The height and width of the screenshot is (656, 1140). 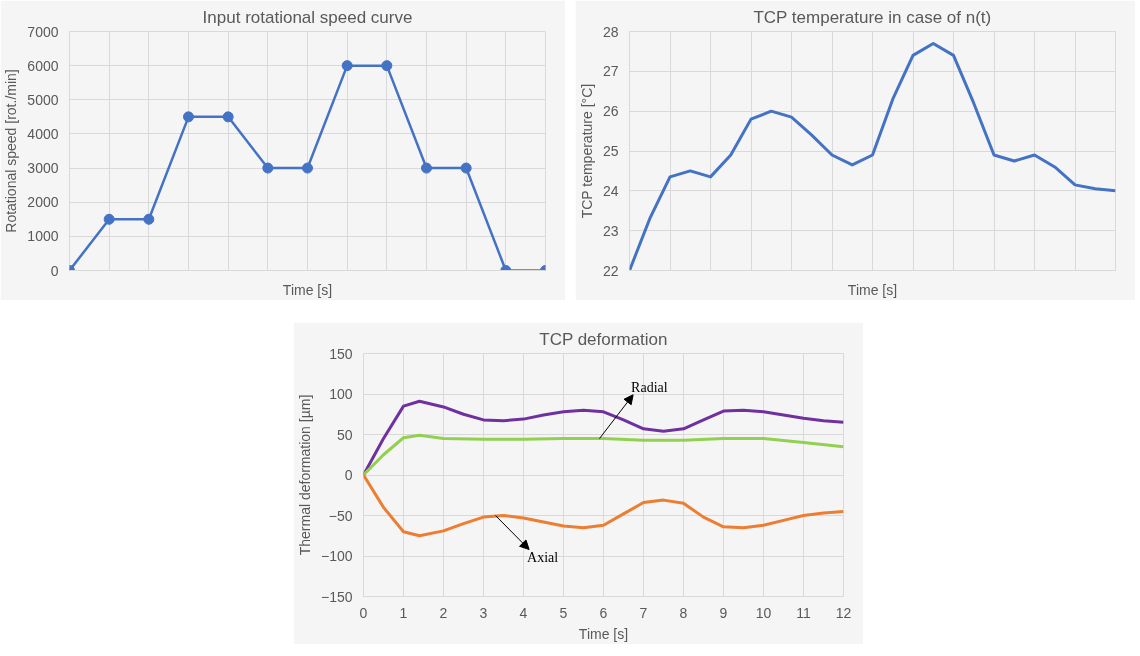 What do you see at coordinates (43, 236) in the screenshot?
I see `y-tick-label: 1000` at bounding box center [43, 236].